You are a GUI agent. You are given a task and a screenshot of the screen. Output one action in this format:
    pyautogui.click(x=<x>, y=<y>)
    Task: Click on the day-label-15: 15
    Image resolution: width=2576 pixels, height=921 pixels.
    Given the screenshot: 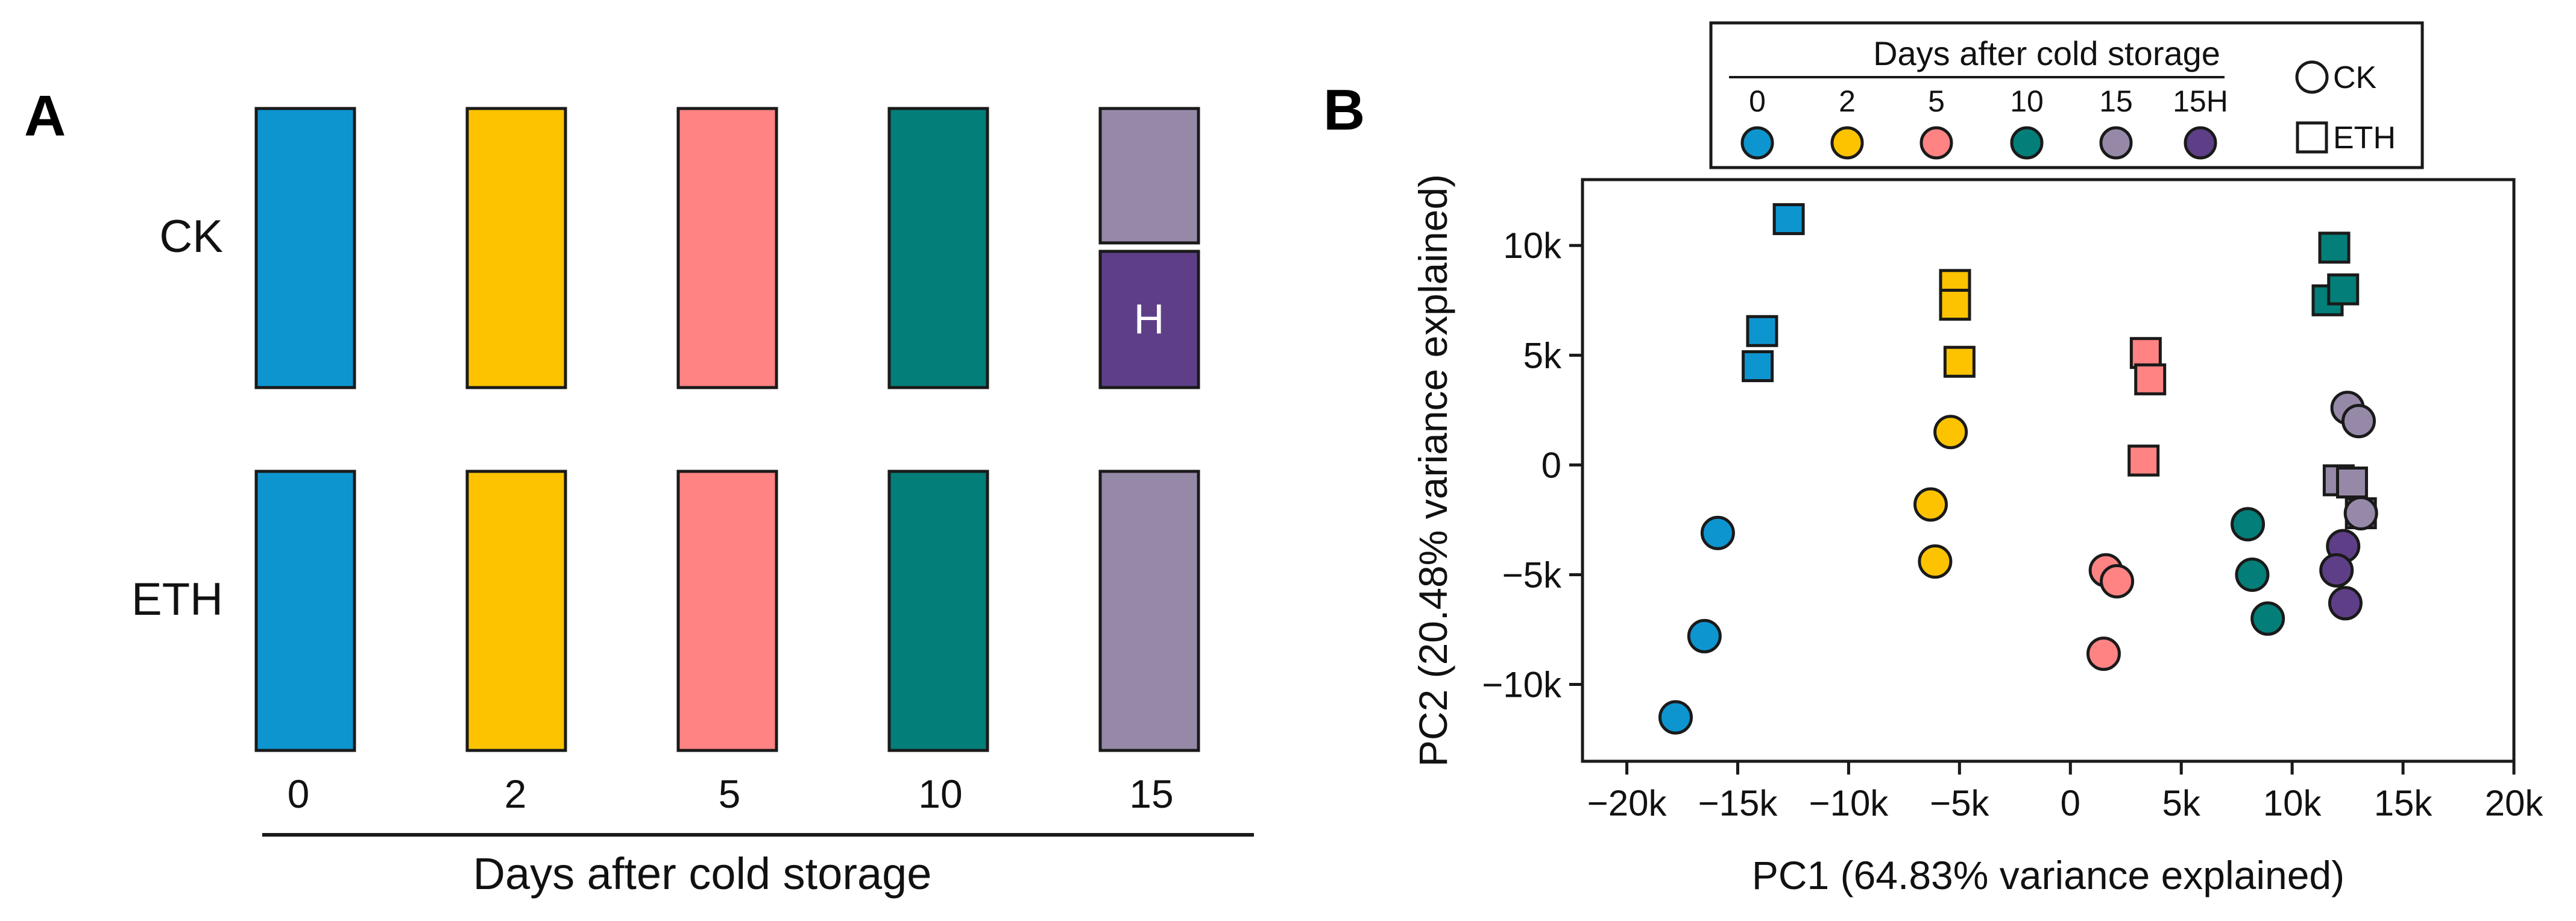 What is the action you would take?
    pyautogui.click(x=1151, y=794)
    